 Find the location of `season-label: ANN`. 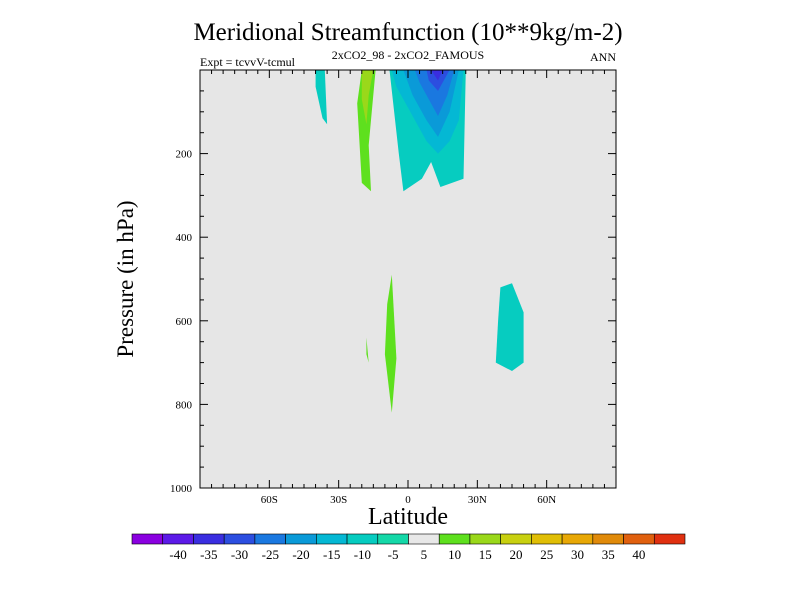

season-label: ANN is located at coordinates (603, 57).